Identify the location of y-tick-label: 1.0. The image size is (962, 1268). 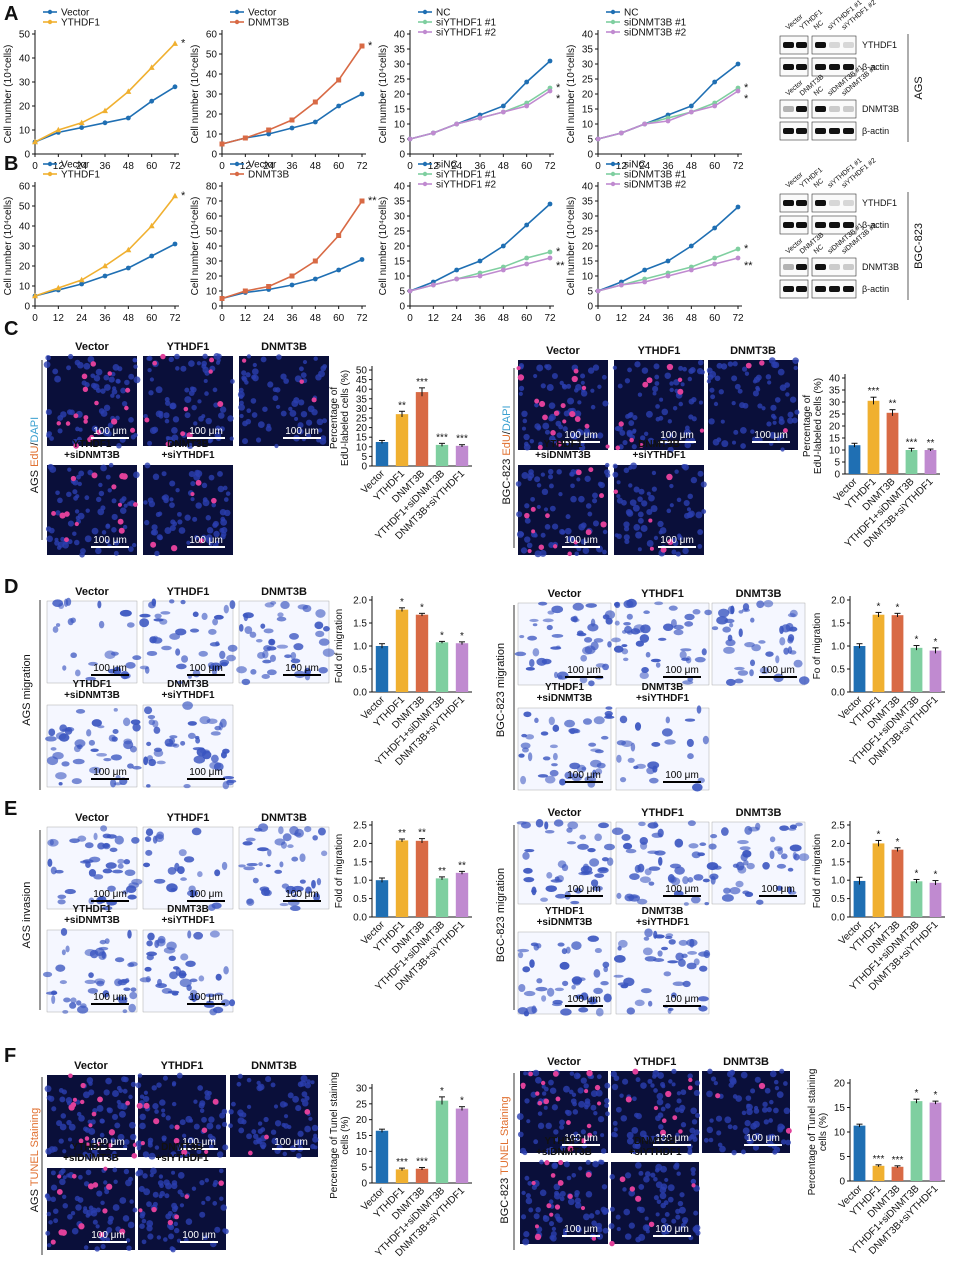
(838, 881).